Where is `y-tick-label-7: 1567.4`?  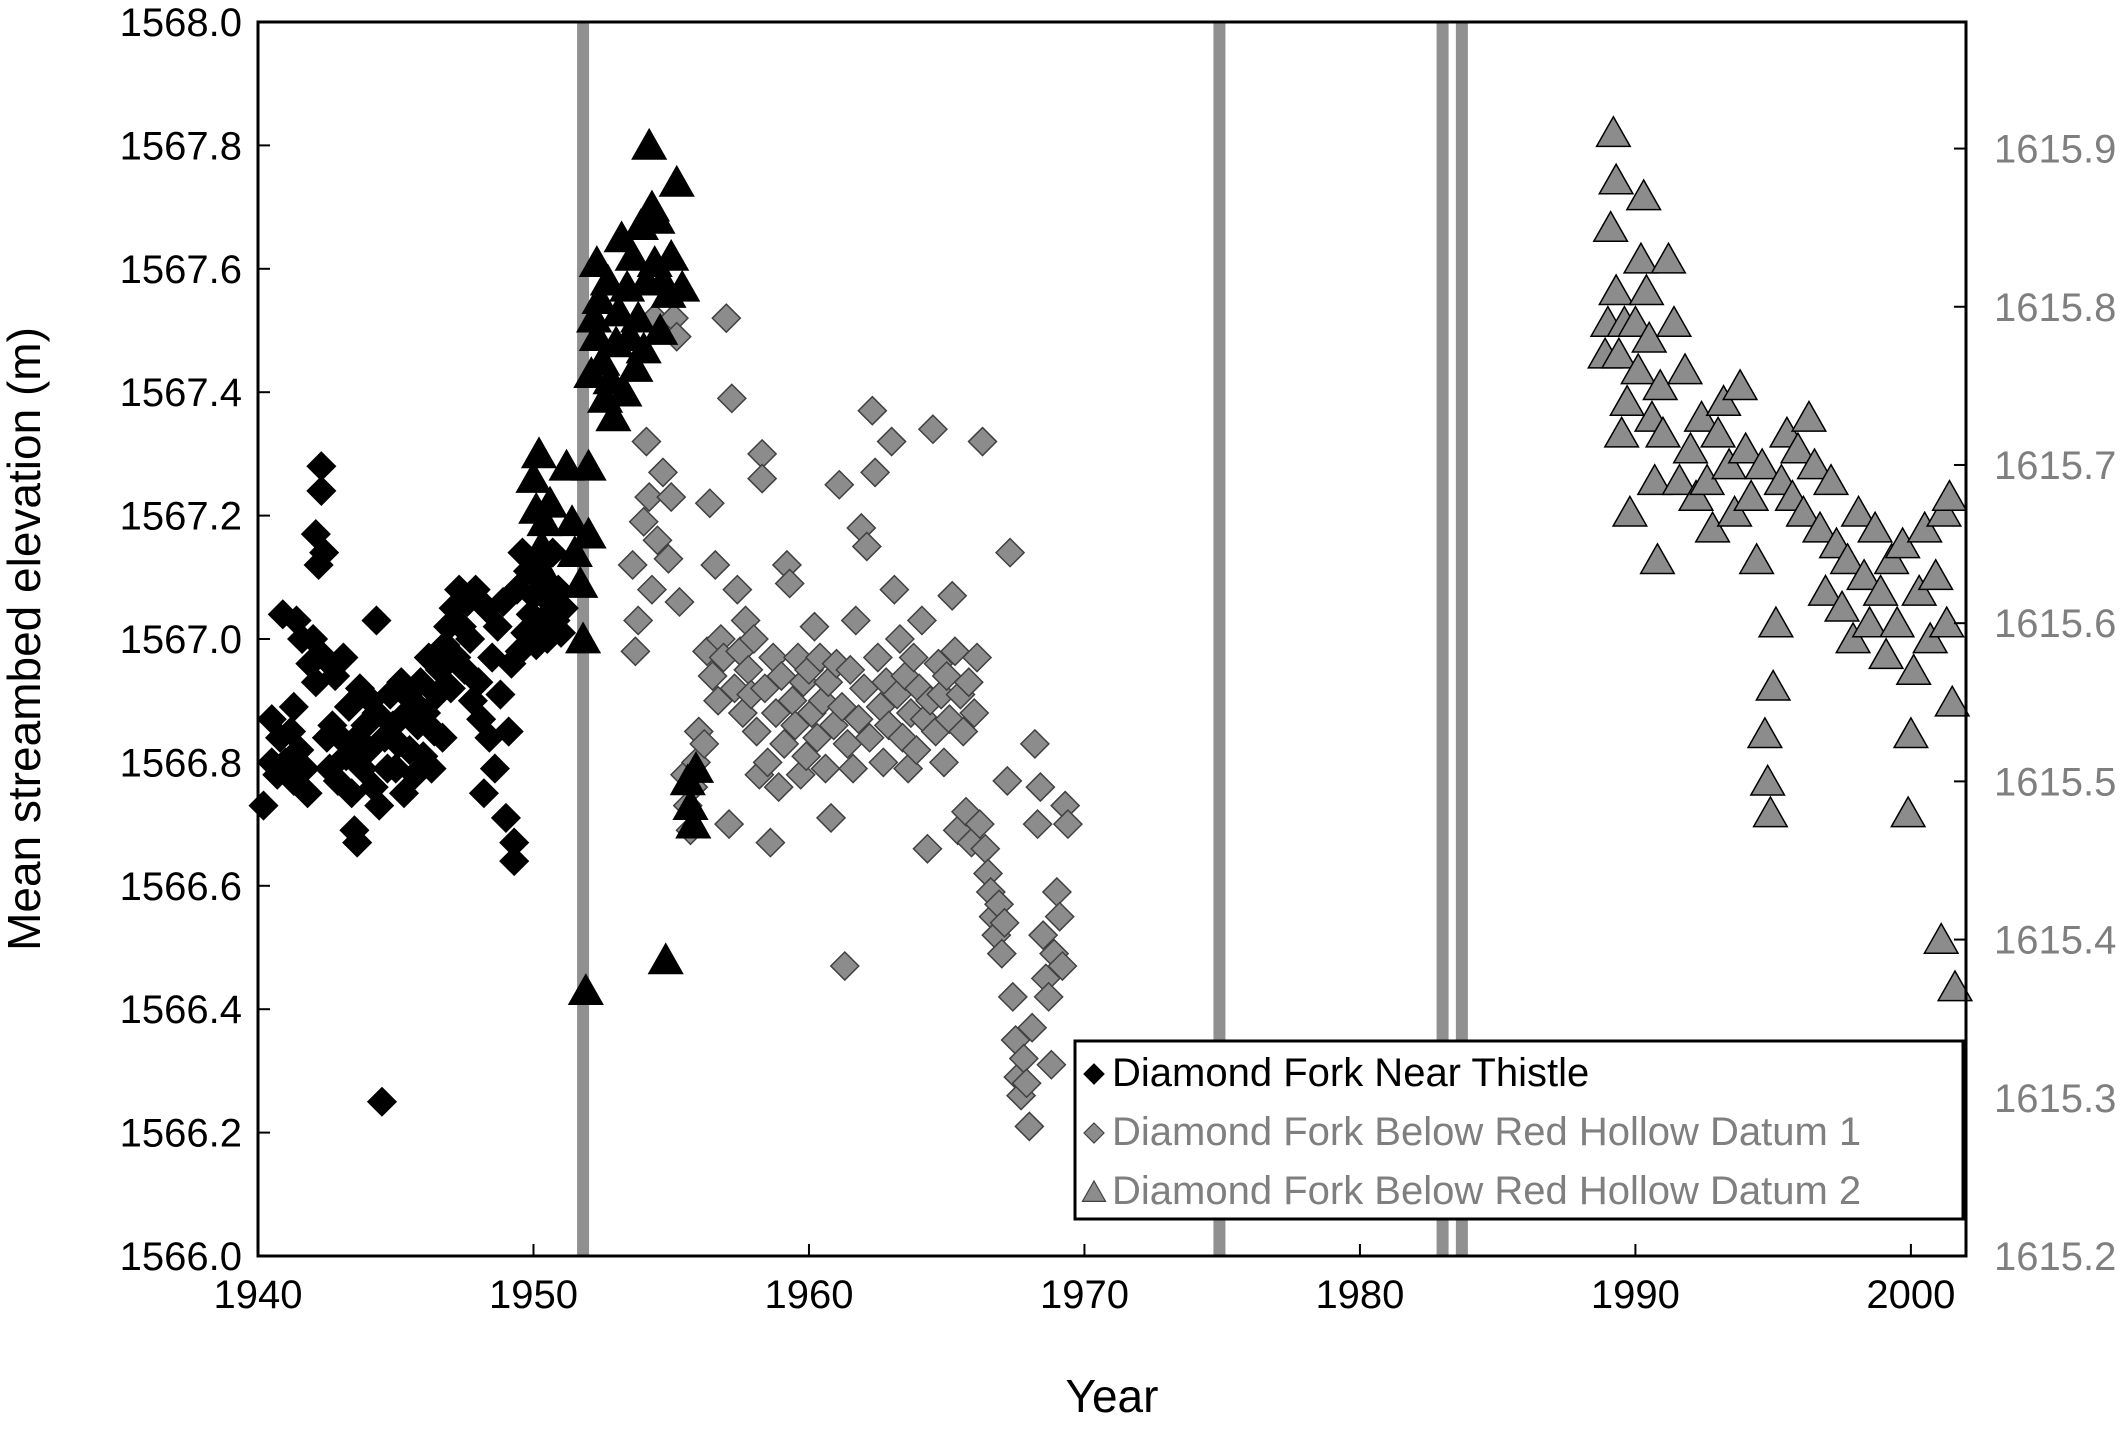
y-tick-label-7: 1567.4 is located at coordinates (181, 393).